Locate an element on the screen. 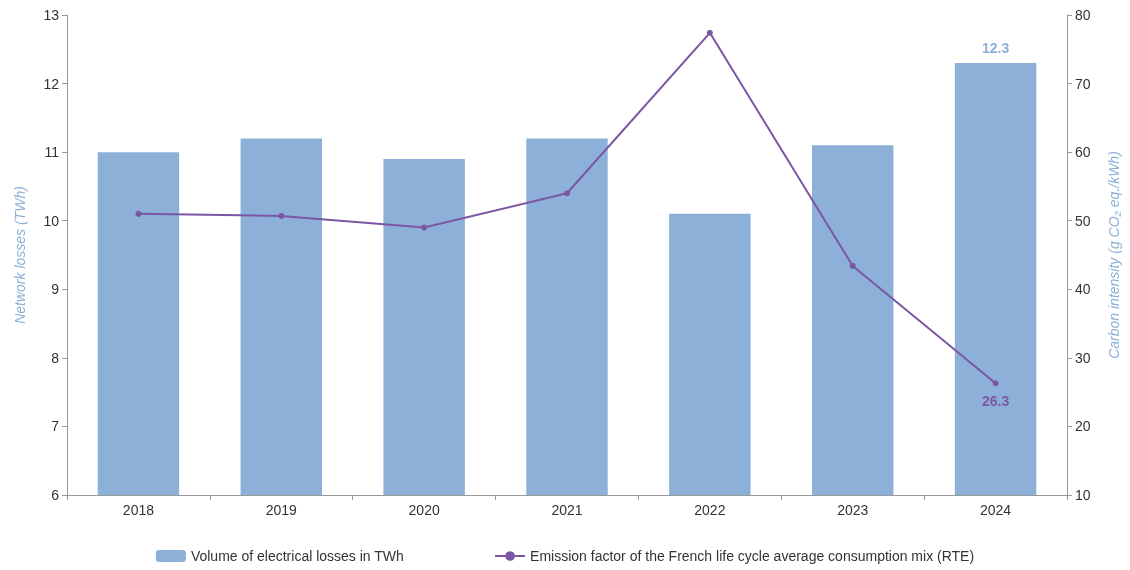 This screenshot has width=1130, height=570. y-tick-label: 10 is located at coordinates (51, 220).